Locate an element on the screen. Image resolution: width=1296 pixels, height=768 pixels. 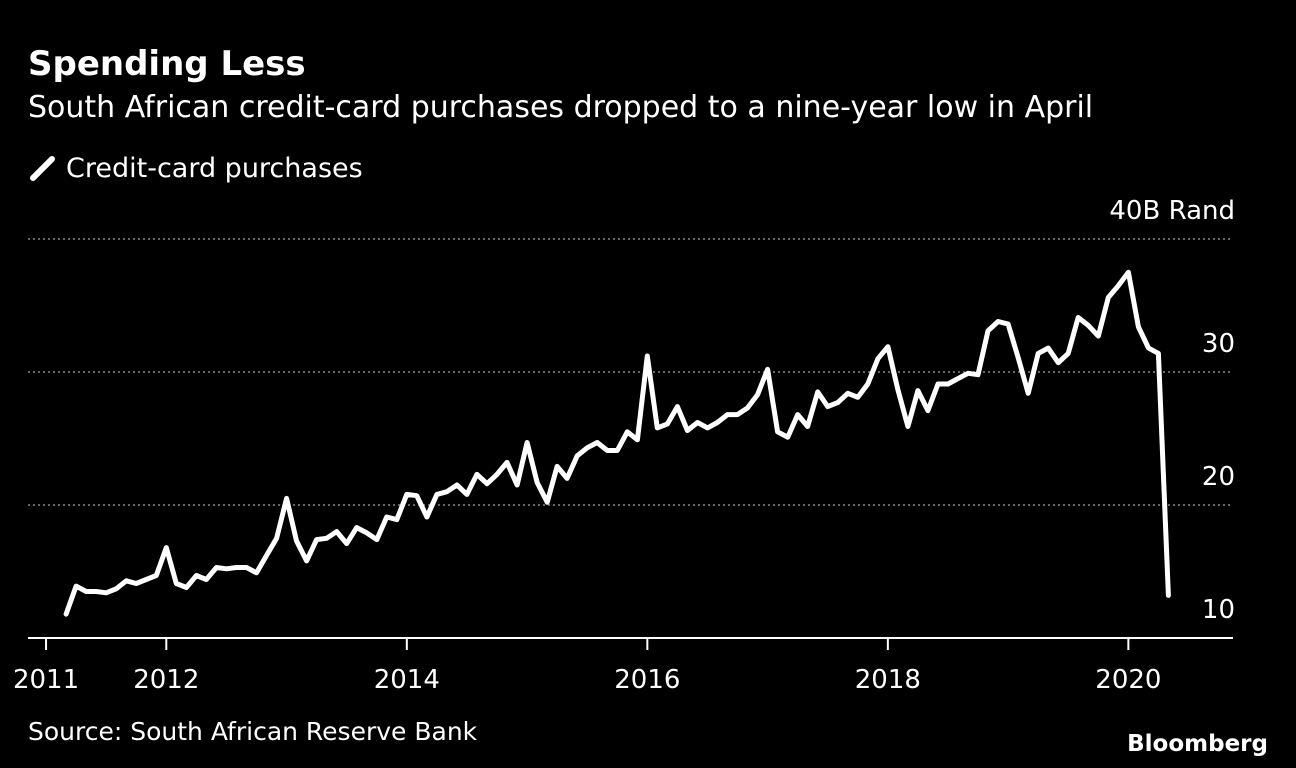
x-tick-label: 2011 is located at coordinates (46, 680).